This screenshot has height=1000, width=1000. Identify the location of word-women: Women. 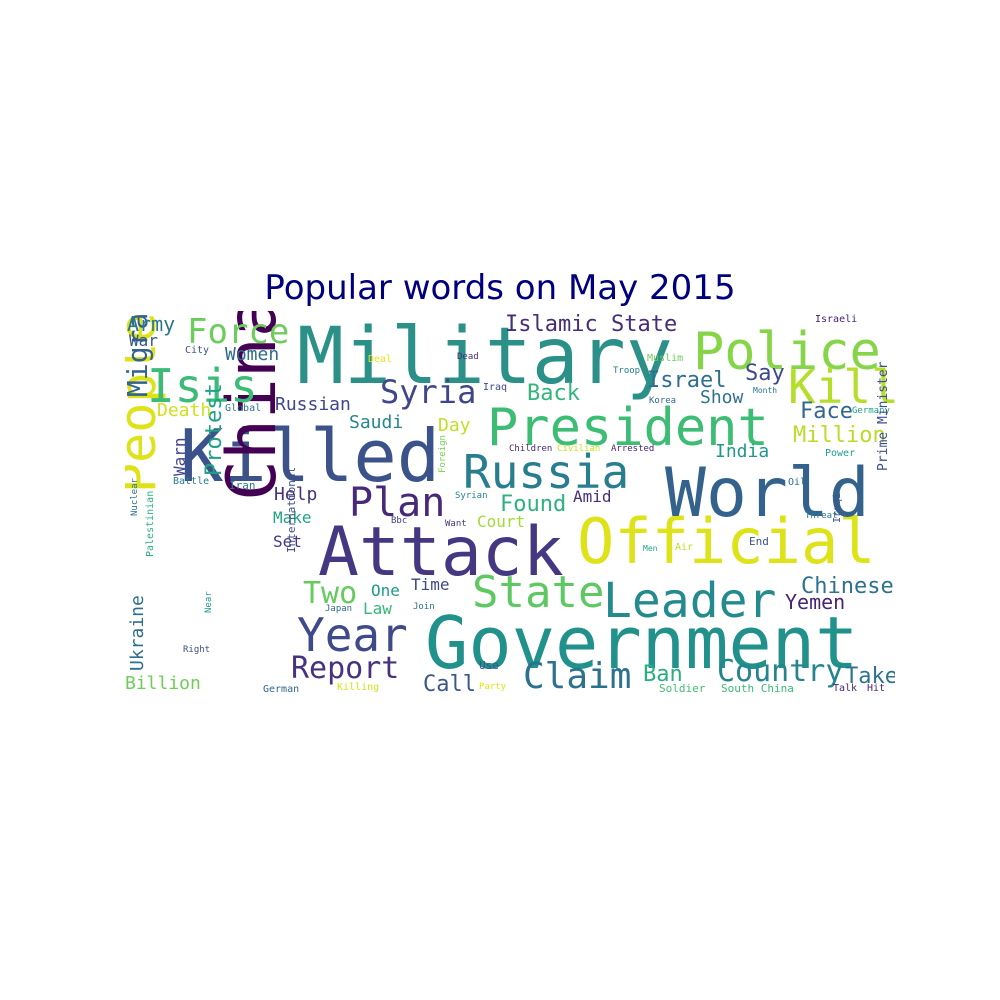
(252, 354).